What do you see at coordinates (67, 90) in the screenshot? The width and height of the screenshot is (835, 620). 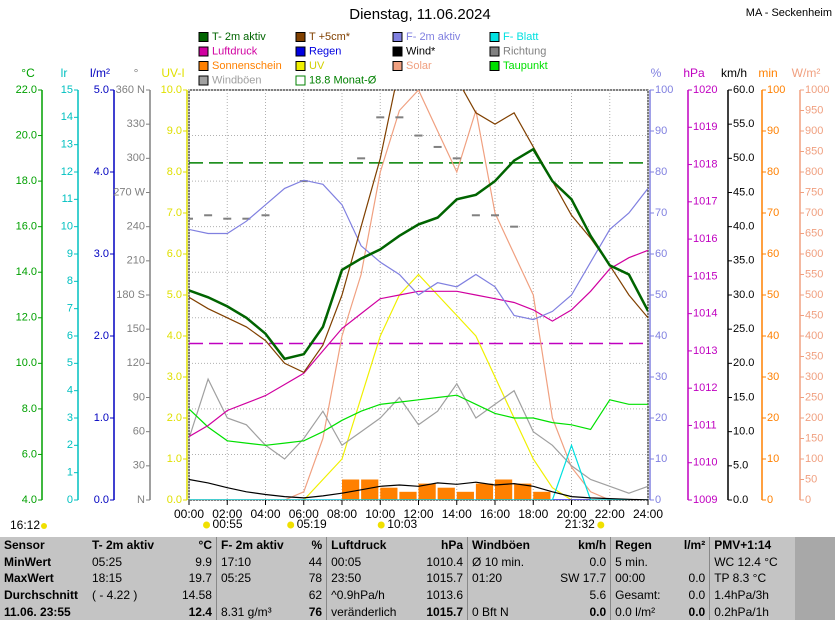 I see `y-tick-label: 15` at bounding box center [67, 90].